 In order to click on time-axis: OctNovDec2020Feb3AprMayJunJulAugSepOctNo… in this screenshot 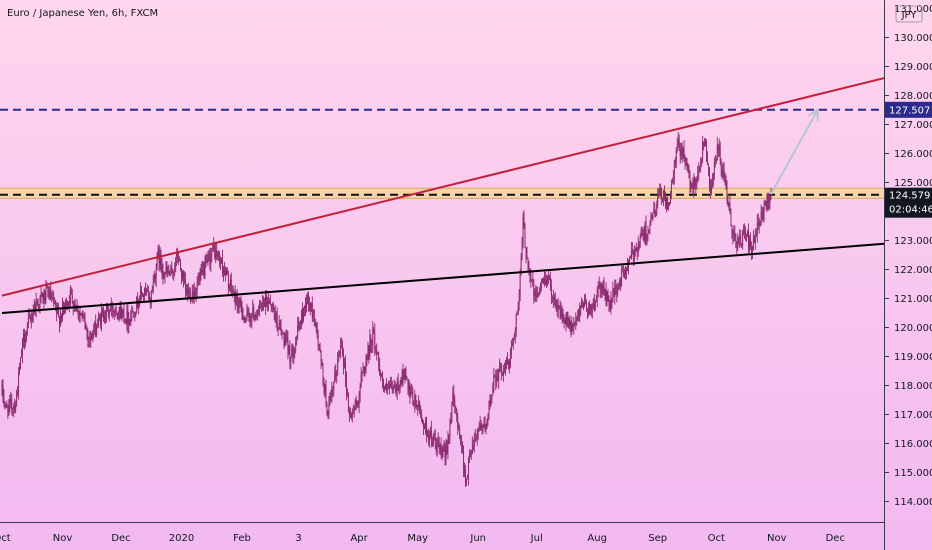, I will do `click(422, 538)`.